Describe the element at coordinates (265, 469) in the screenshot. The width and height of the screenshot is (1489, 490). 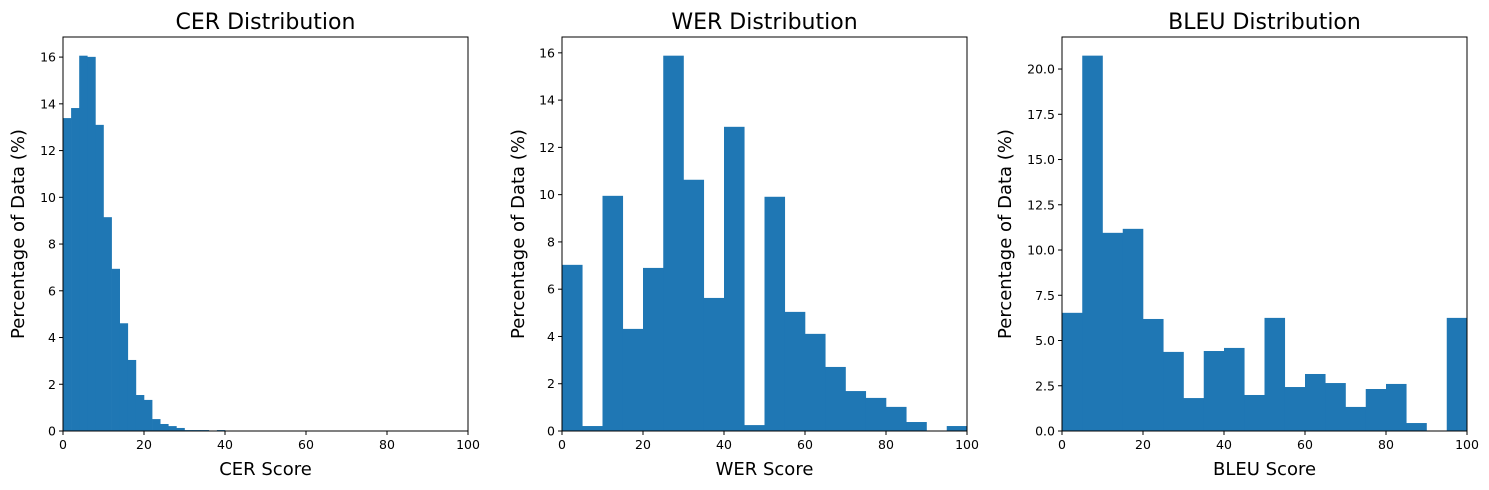
I see `x-axis-label: CER Score` at that location.